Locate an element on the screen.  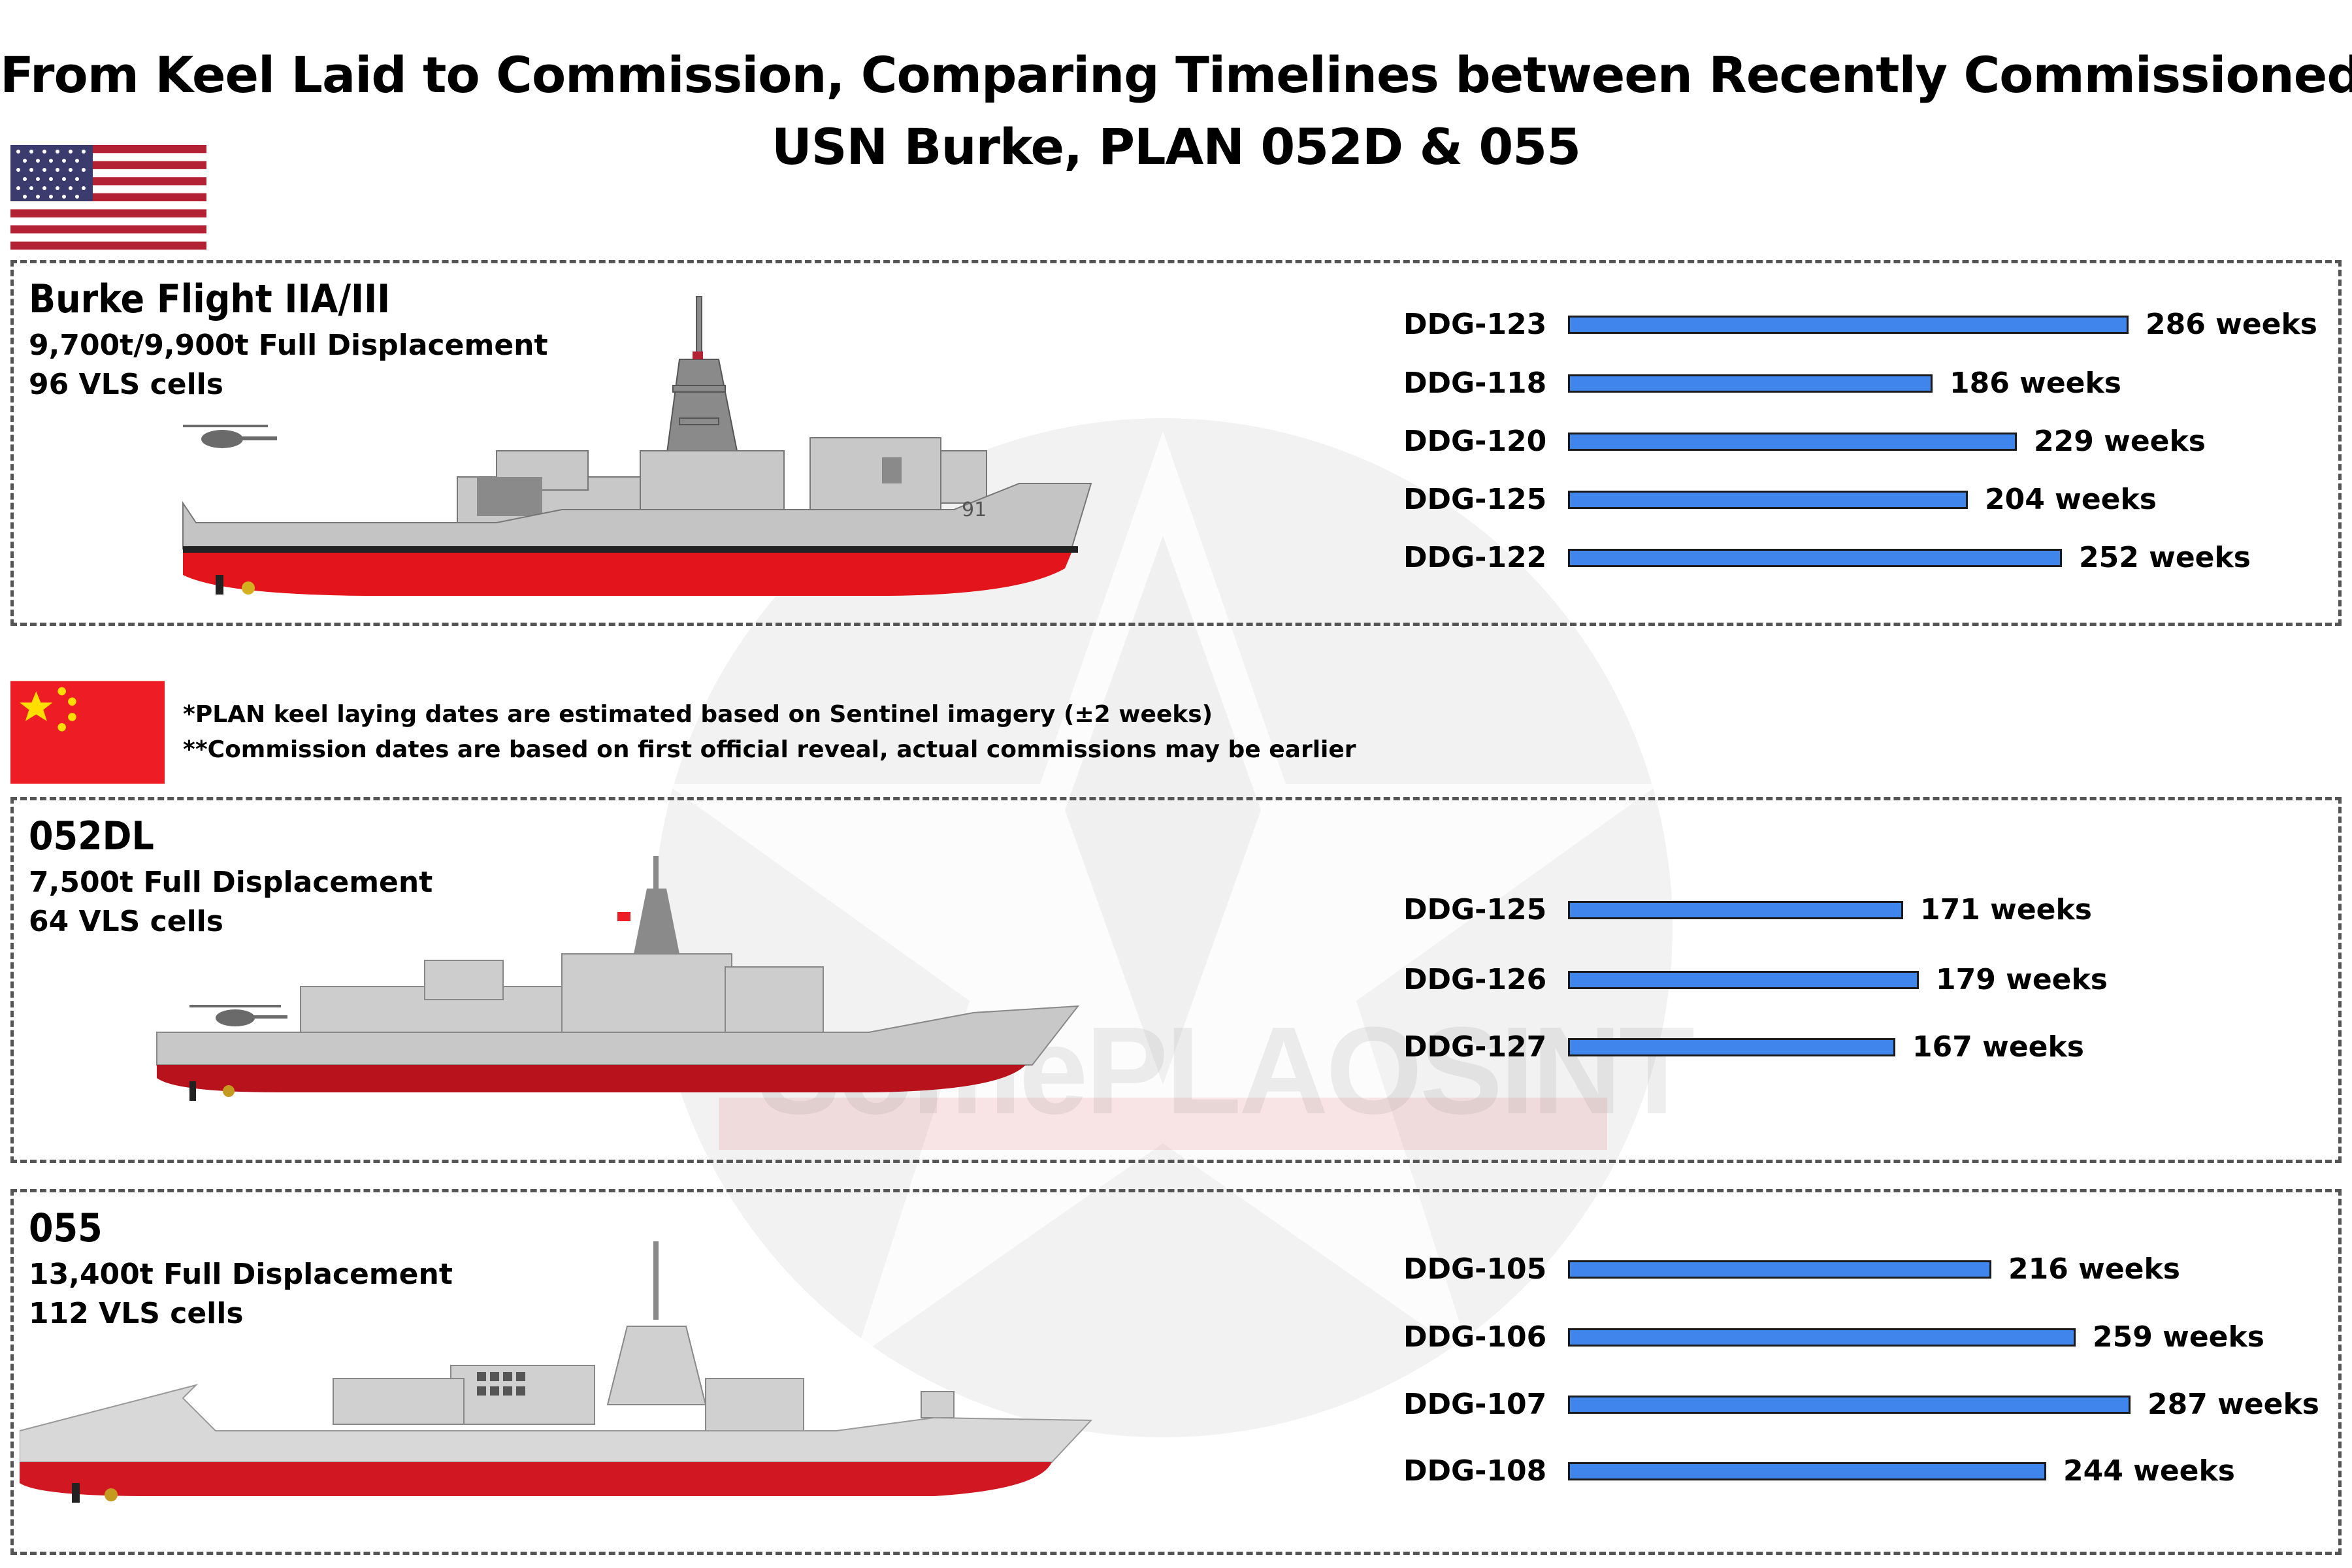
bar-value-label: 259 weeks is located at coordinates (2178, 1337).